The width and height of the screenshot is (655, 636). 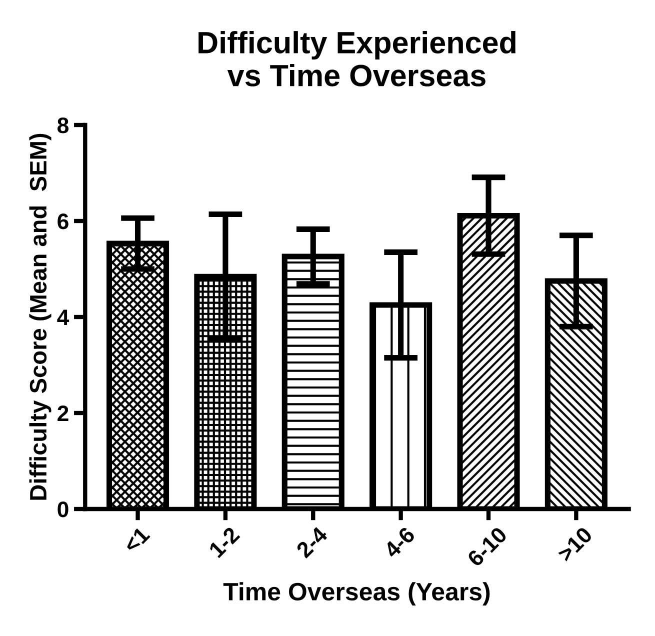 What do you see at coordinates (356, 594) in the screenshot?
I see `x-axis-title: Time Overseas (Years)` at bounding box center [356, 594].